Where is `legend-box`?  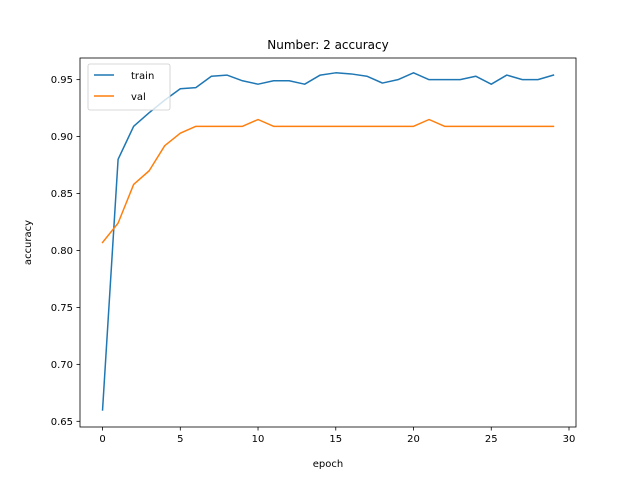 legend-box is located at coordinates (129, 87).